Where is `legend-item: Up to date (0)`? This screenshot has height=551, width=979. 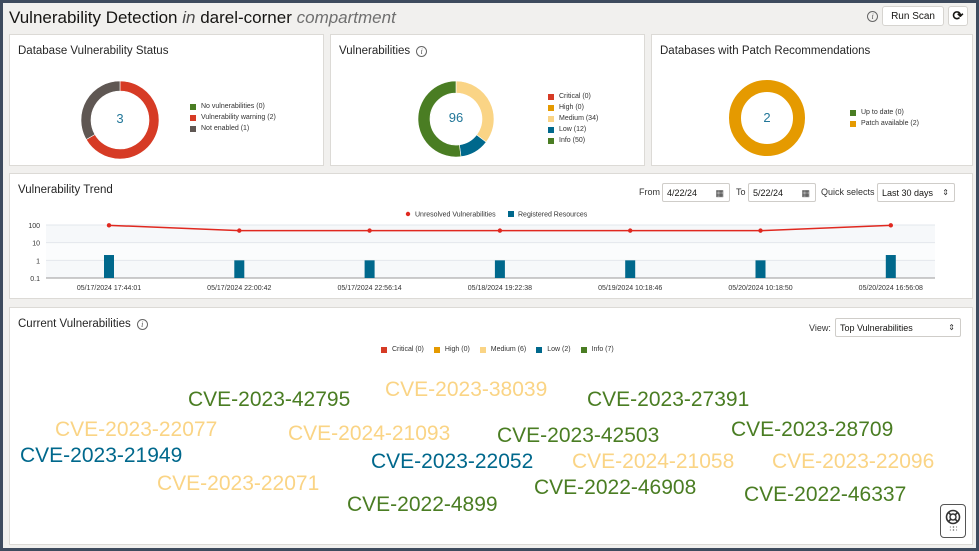
legend-item: Up to date (0) is located at coordinates (884, 112).